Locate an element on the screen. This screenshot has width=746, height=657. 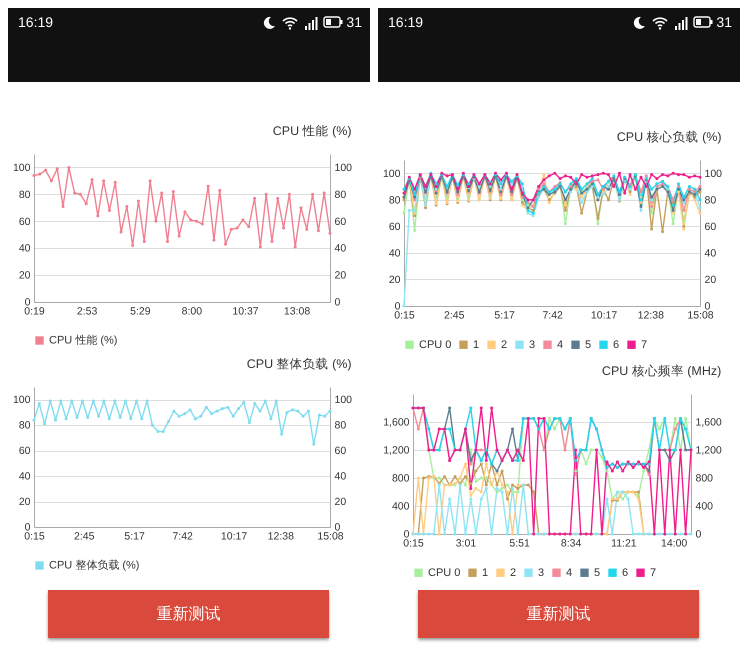
y-tick-label: 400 is located at coordinates (401, 506).